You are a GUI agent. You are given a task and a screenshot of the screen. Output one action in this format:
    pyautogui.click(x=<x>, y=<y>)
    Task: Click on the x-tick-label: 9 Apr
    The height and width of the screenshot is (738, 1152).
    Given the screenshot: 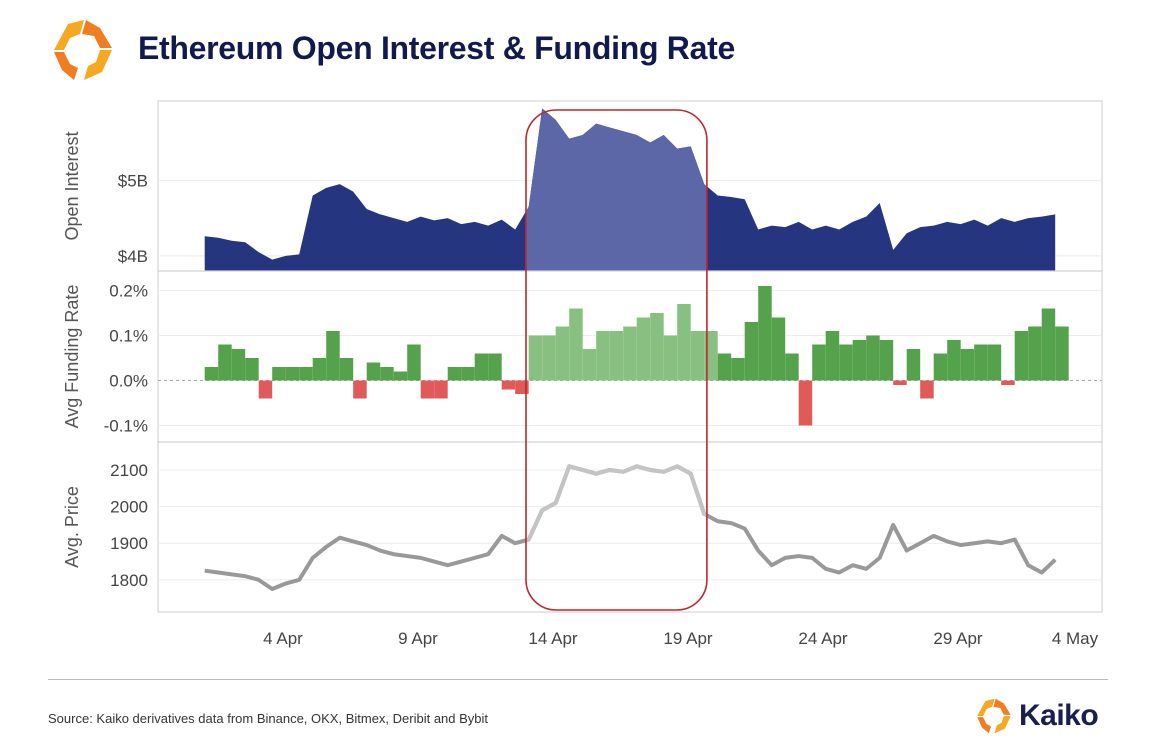 What is the action you would take?
    pyautogui.click(x=418, y=638)
    